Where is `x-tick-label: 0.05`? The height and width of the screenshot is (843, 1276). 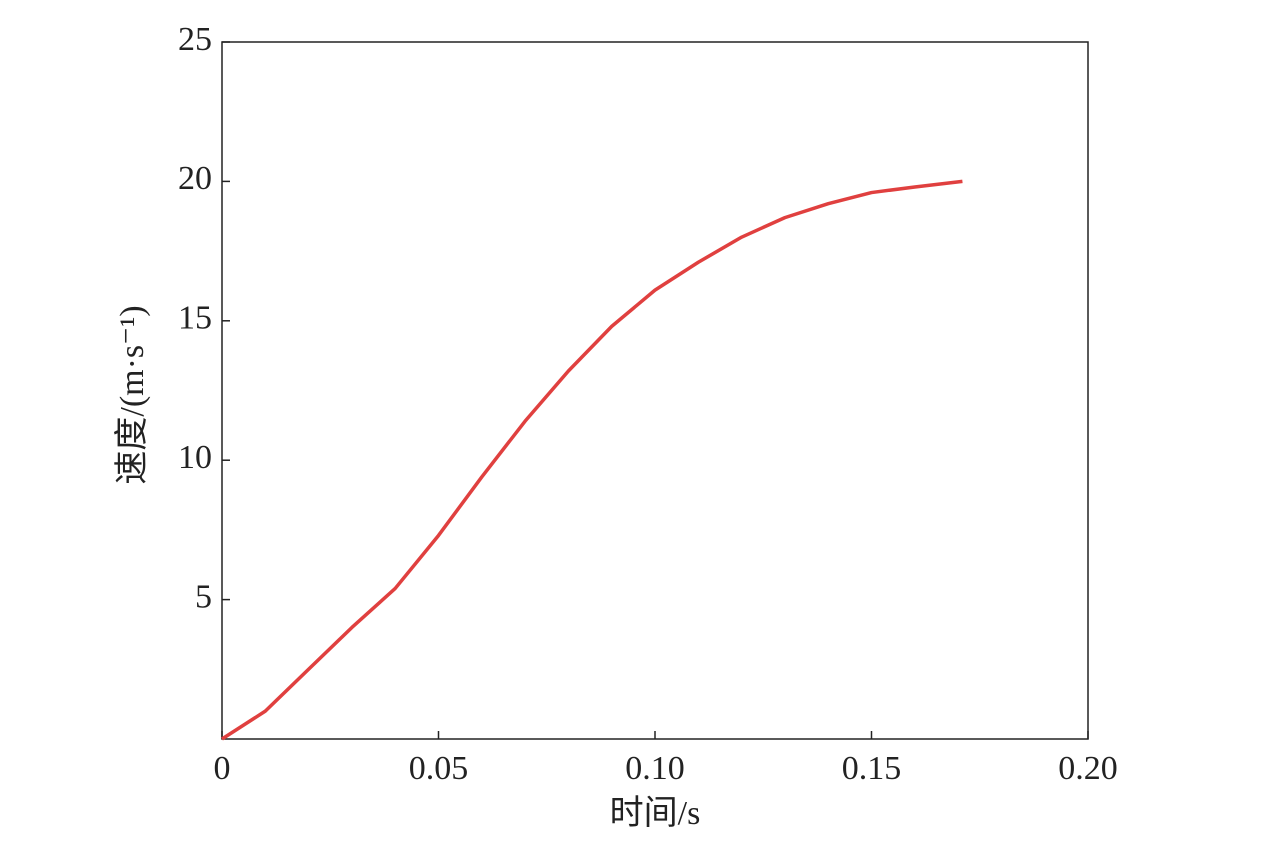
x-tick-label: 0.05 is located at coordinates (439, 768).